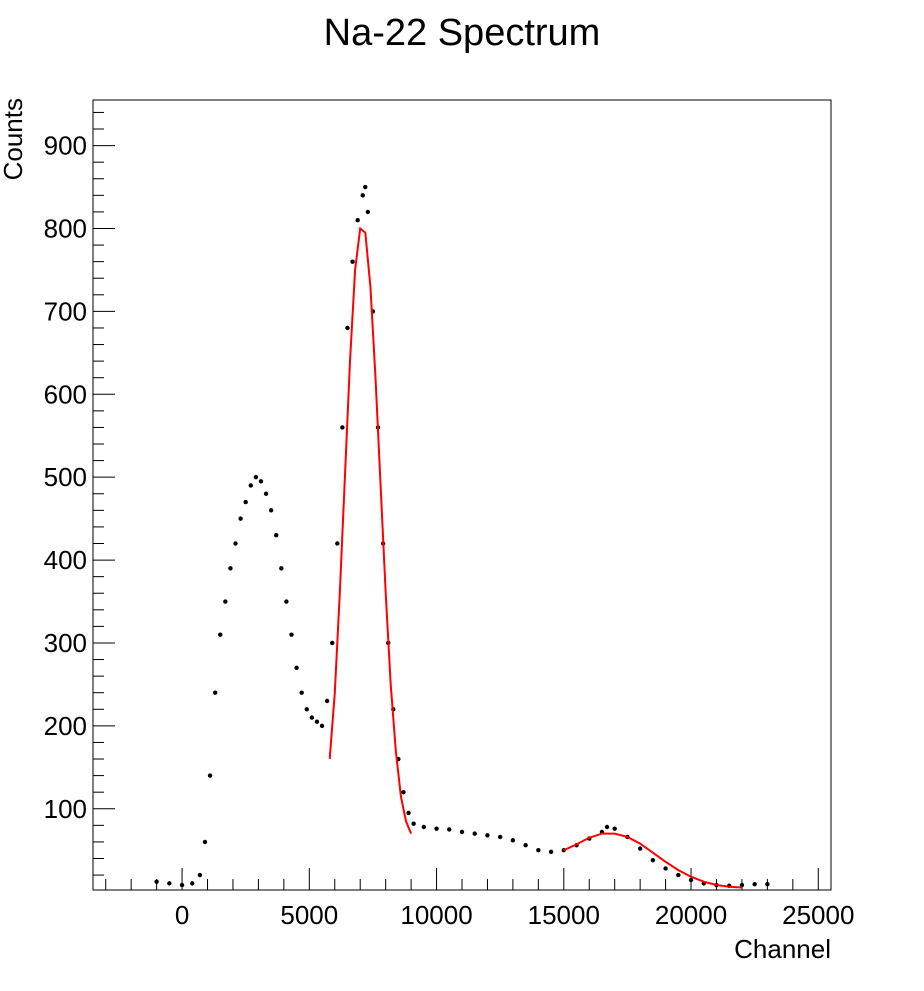  What do you see at coordinates (65, 477) in the screenshot?
I see `y-tick-label: 500` at bounding box center [65, 477].